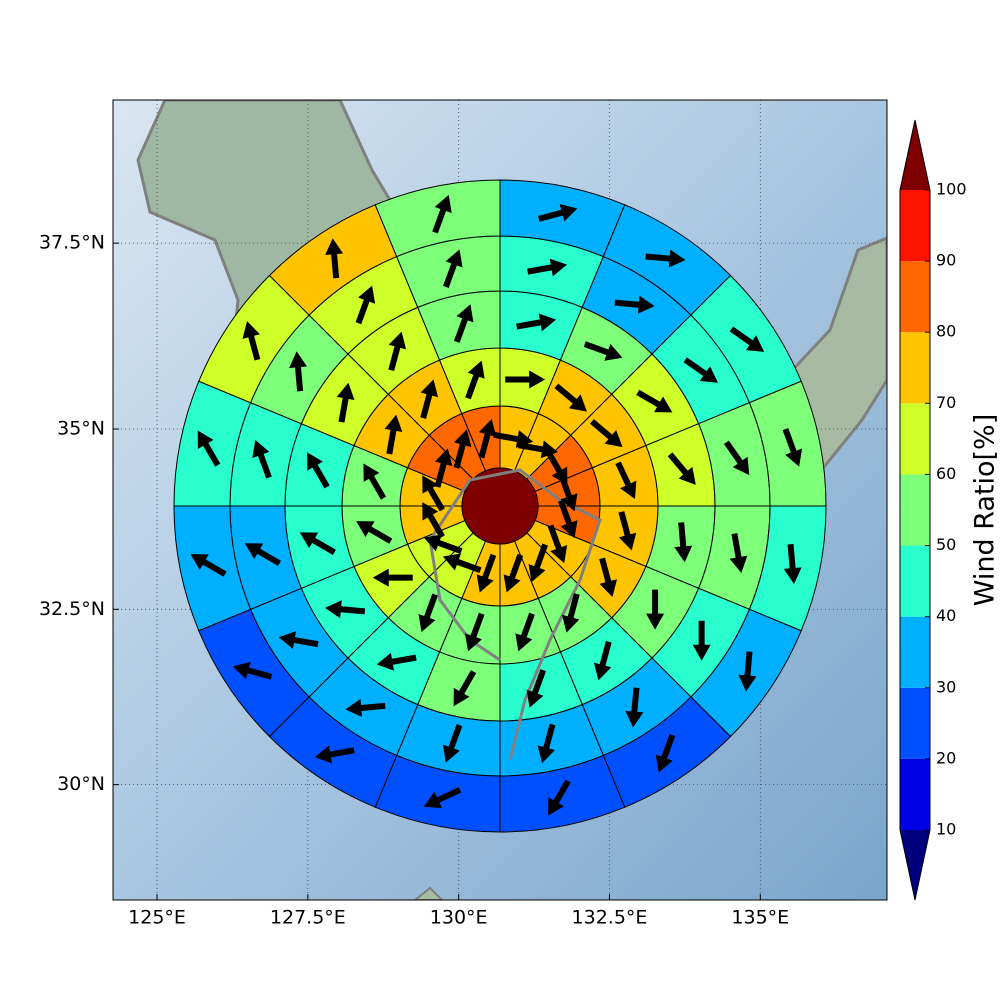 The height and width of the screenshot is (1000, 1000). I want to click on center-cell, so click(500, 506).